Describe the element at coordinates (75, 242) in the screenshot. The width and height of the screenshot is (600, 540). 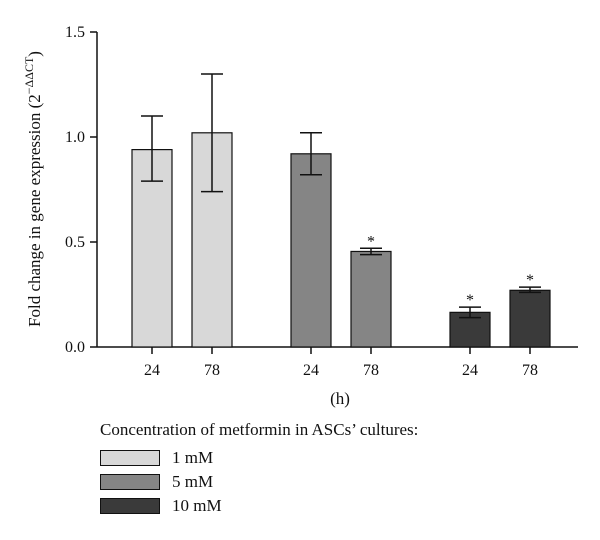
I see `y-tick-label: 0.5` at that location.